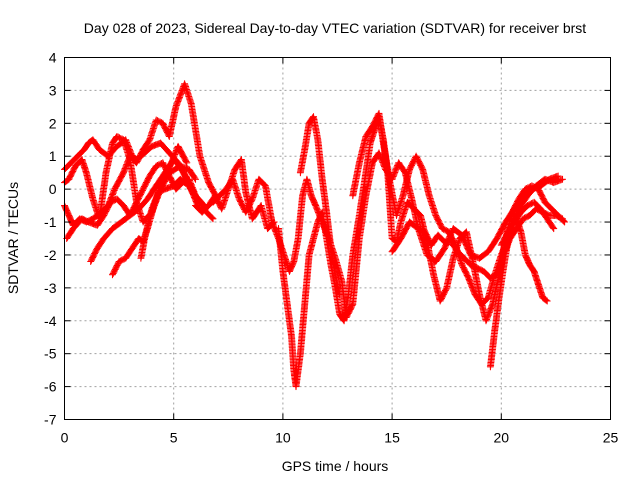 The image size is (640, 480). Describe the element at coordinates (611, 438) in the screenshot. I see `x-tick-label: 25` at that location.